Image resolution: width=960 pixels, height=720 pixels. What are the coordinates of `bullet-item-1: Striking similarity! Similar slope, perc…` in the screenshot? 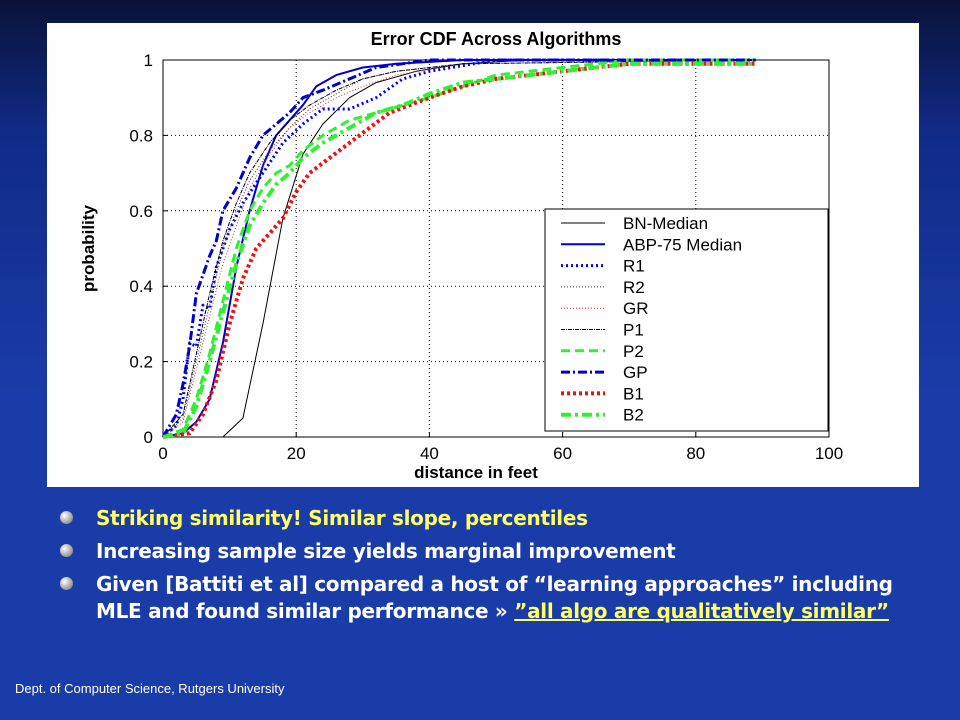 It's located at (488, 518).